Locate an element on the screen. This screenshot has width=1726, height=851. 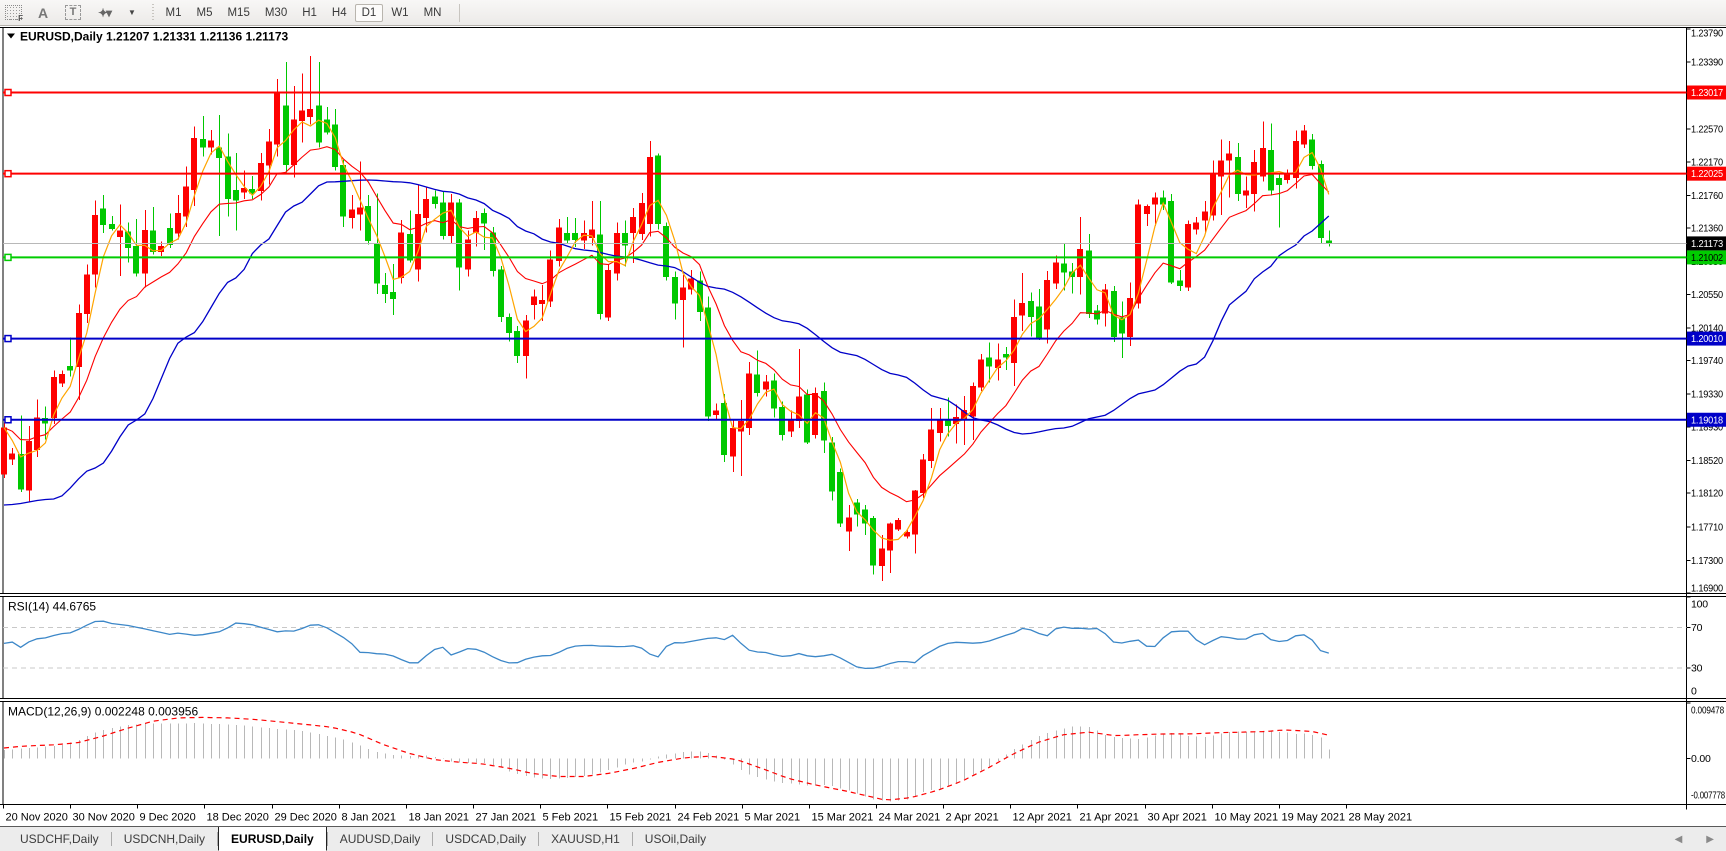
price-tick-label: 1.21360 is located at coordinates (1707, 229).